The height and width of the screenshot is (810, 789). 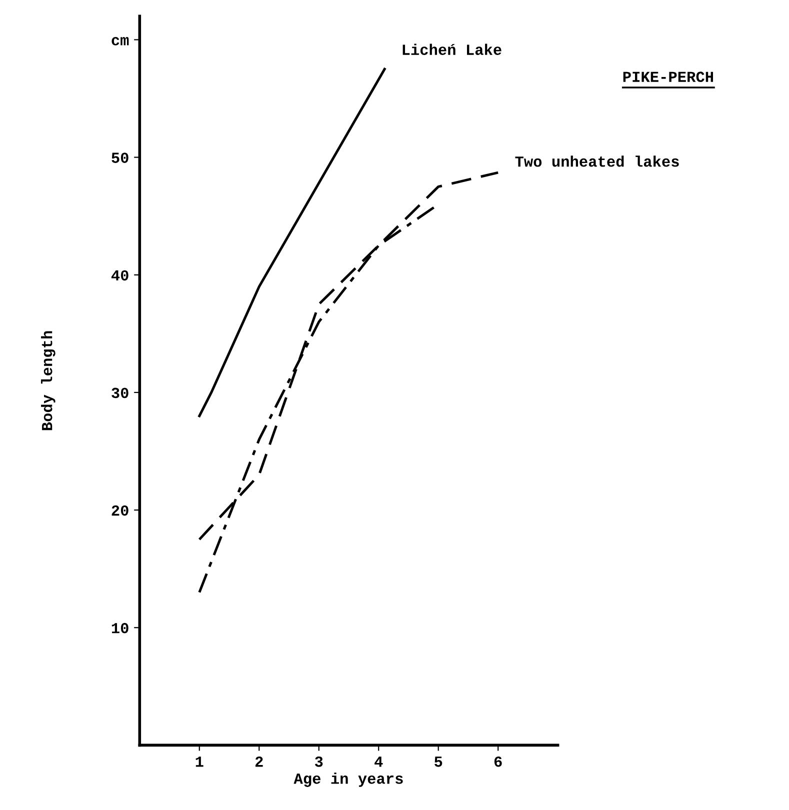 What do you see at coordinates (498, 761) in the screenshot?
I see `x-tick-label: 6` at bounding box center [498, 761].